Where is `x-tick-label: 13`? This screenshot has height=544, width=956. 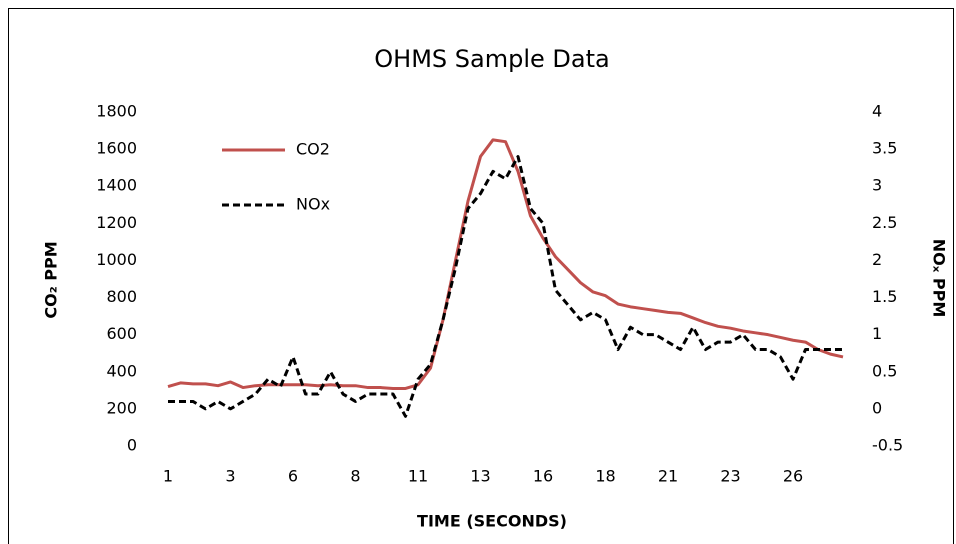 x-tick-label: 13 is located at coordinates (480, 476).